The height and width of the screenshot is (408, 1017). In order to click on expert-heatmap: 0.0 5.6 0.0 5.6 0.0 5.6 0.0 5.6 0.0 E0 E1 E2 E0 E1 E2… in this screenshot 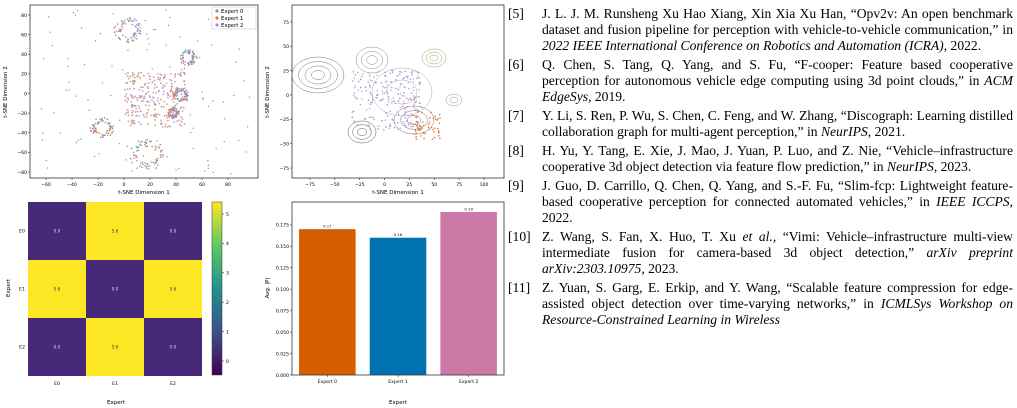, I will do `click(117, 303)`.